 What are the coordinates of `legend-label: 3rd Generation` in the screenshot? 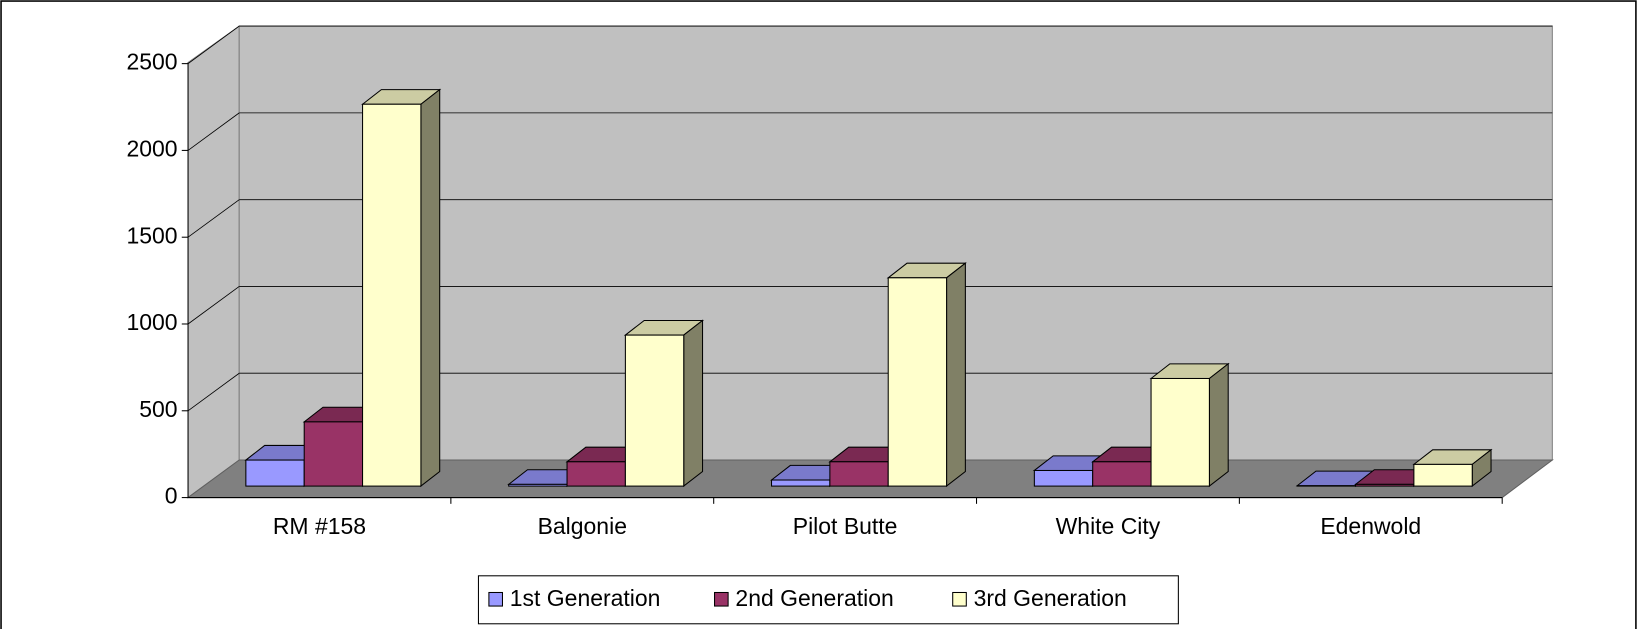 It's located at (1050, 598).